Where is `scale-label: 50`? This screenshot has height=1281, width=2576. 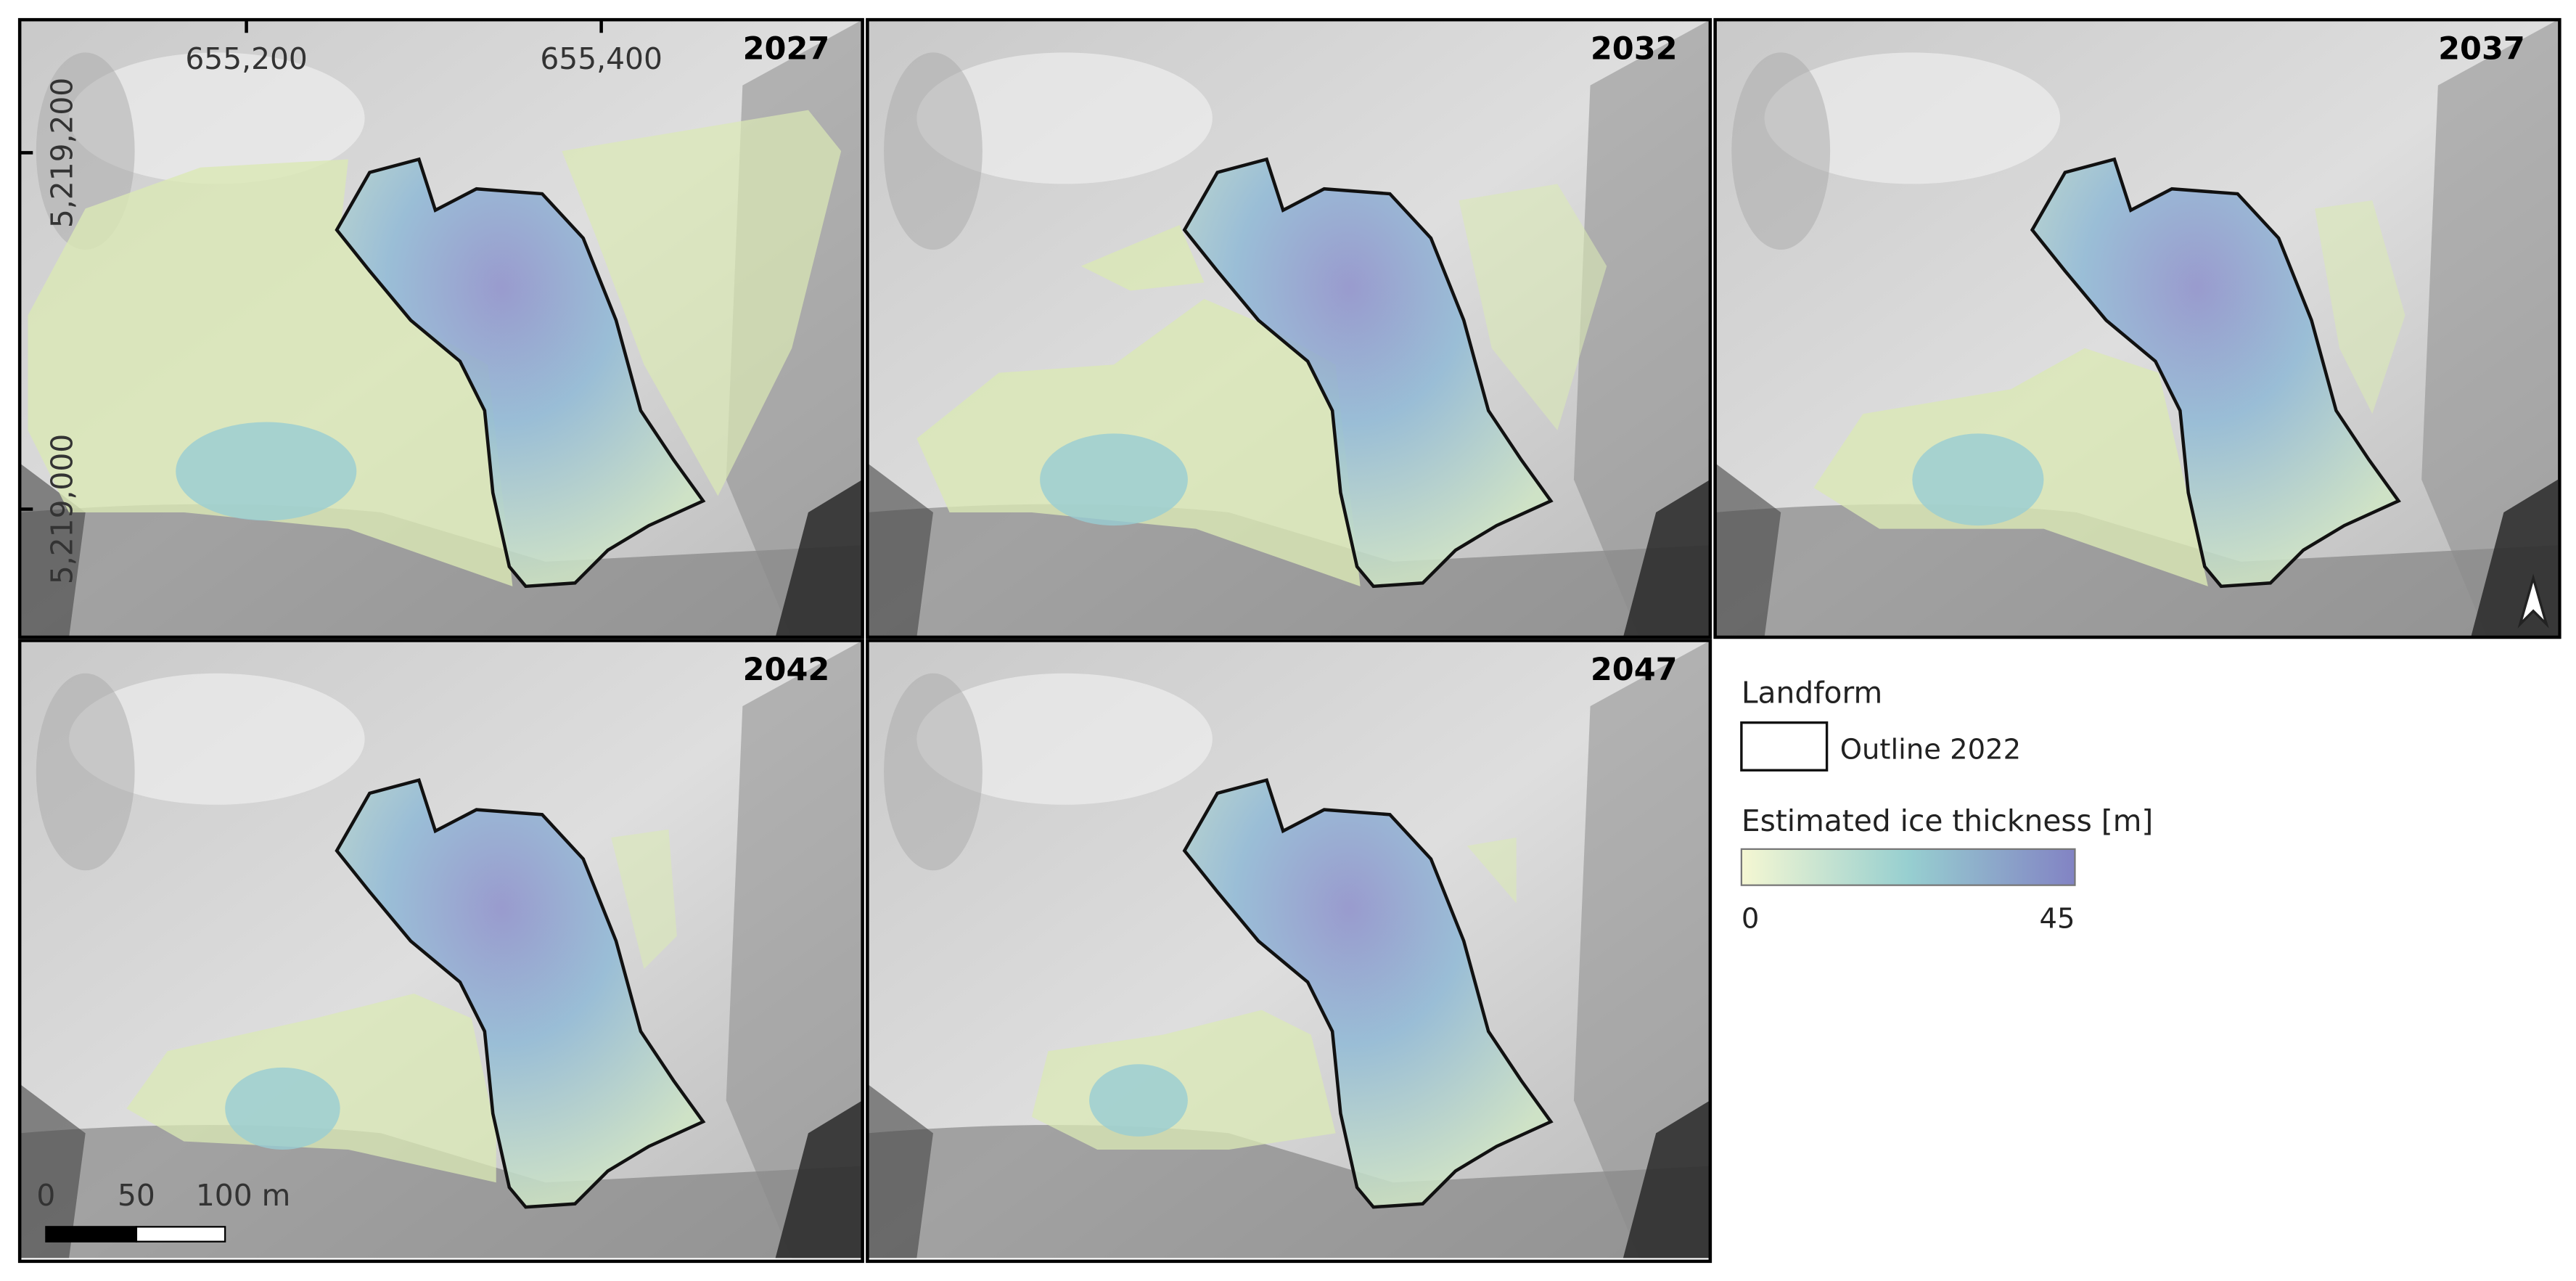 scale-label: 50 is located at coordinates (136, 1195).